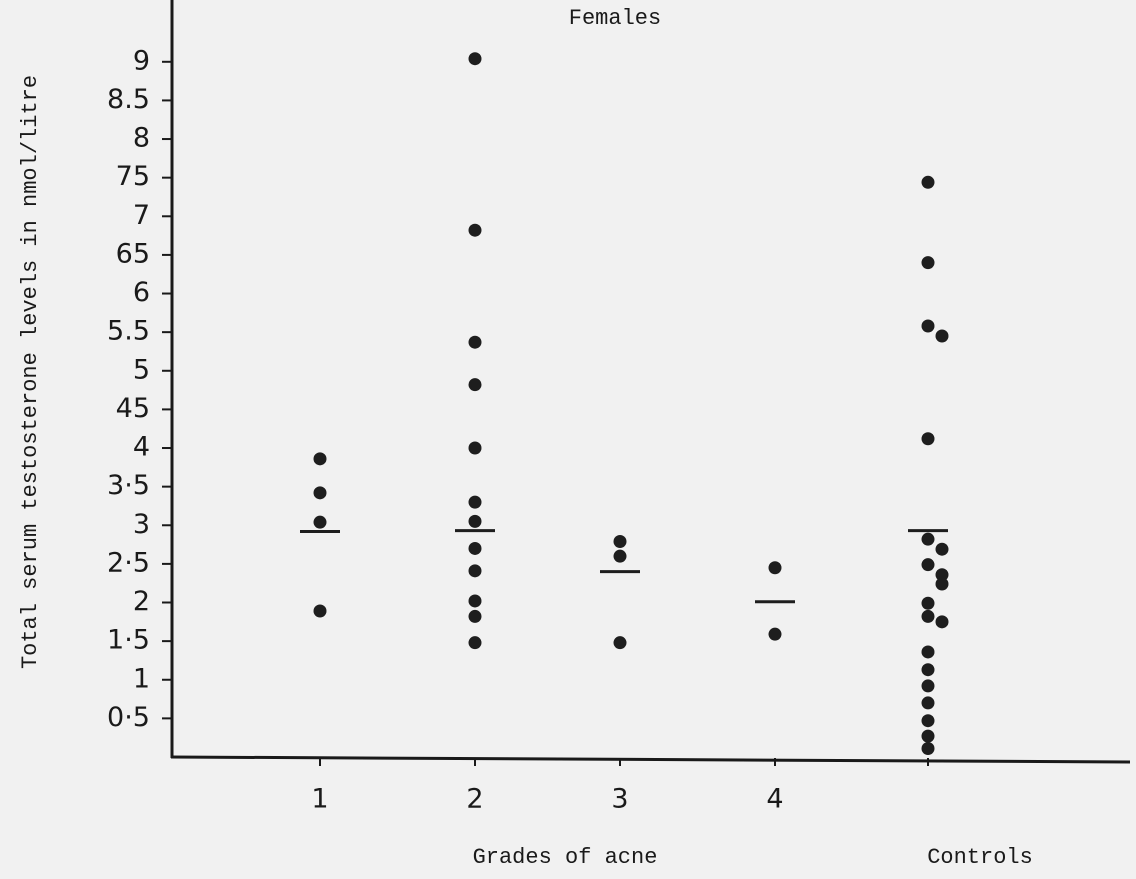  Describe the element at coordinates (319, 799) in the screenshot. I see `x-tick-label: 1` at that location.